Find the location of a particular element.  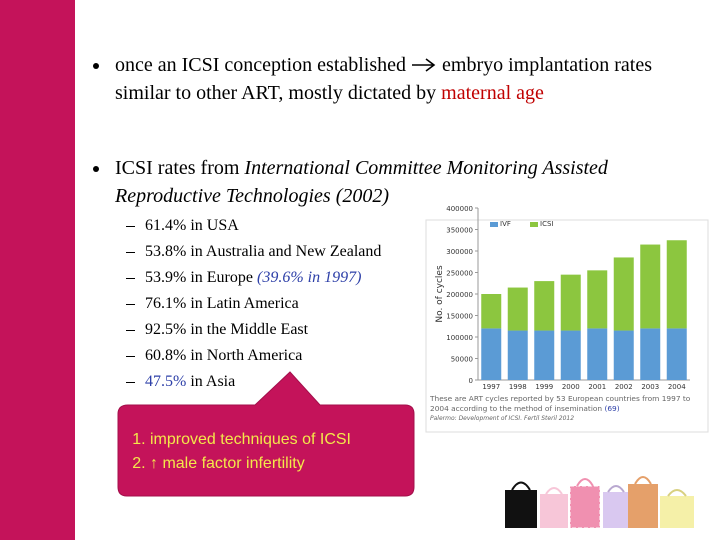

callout-box is located at coordinates (266, 434).